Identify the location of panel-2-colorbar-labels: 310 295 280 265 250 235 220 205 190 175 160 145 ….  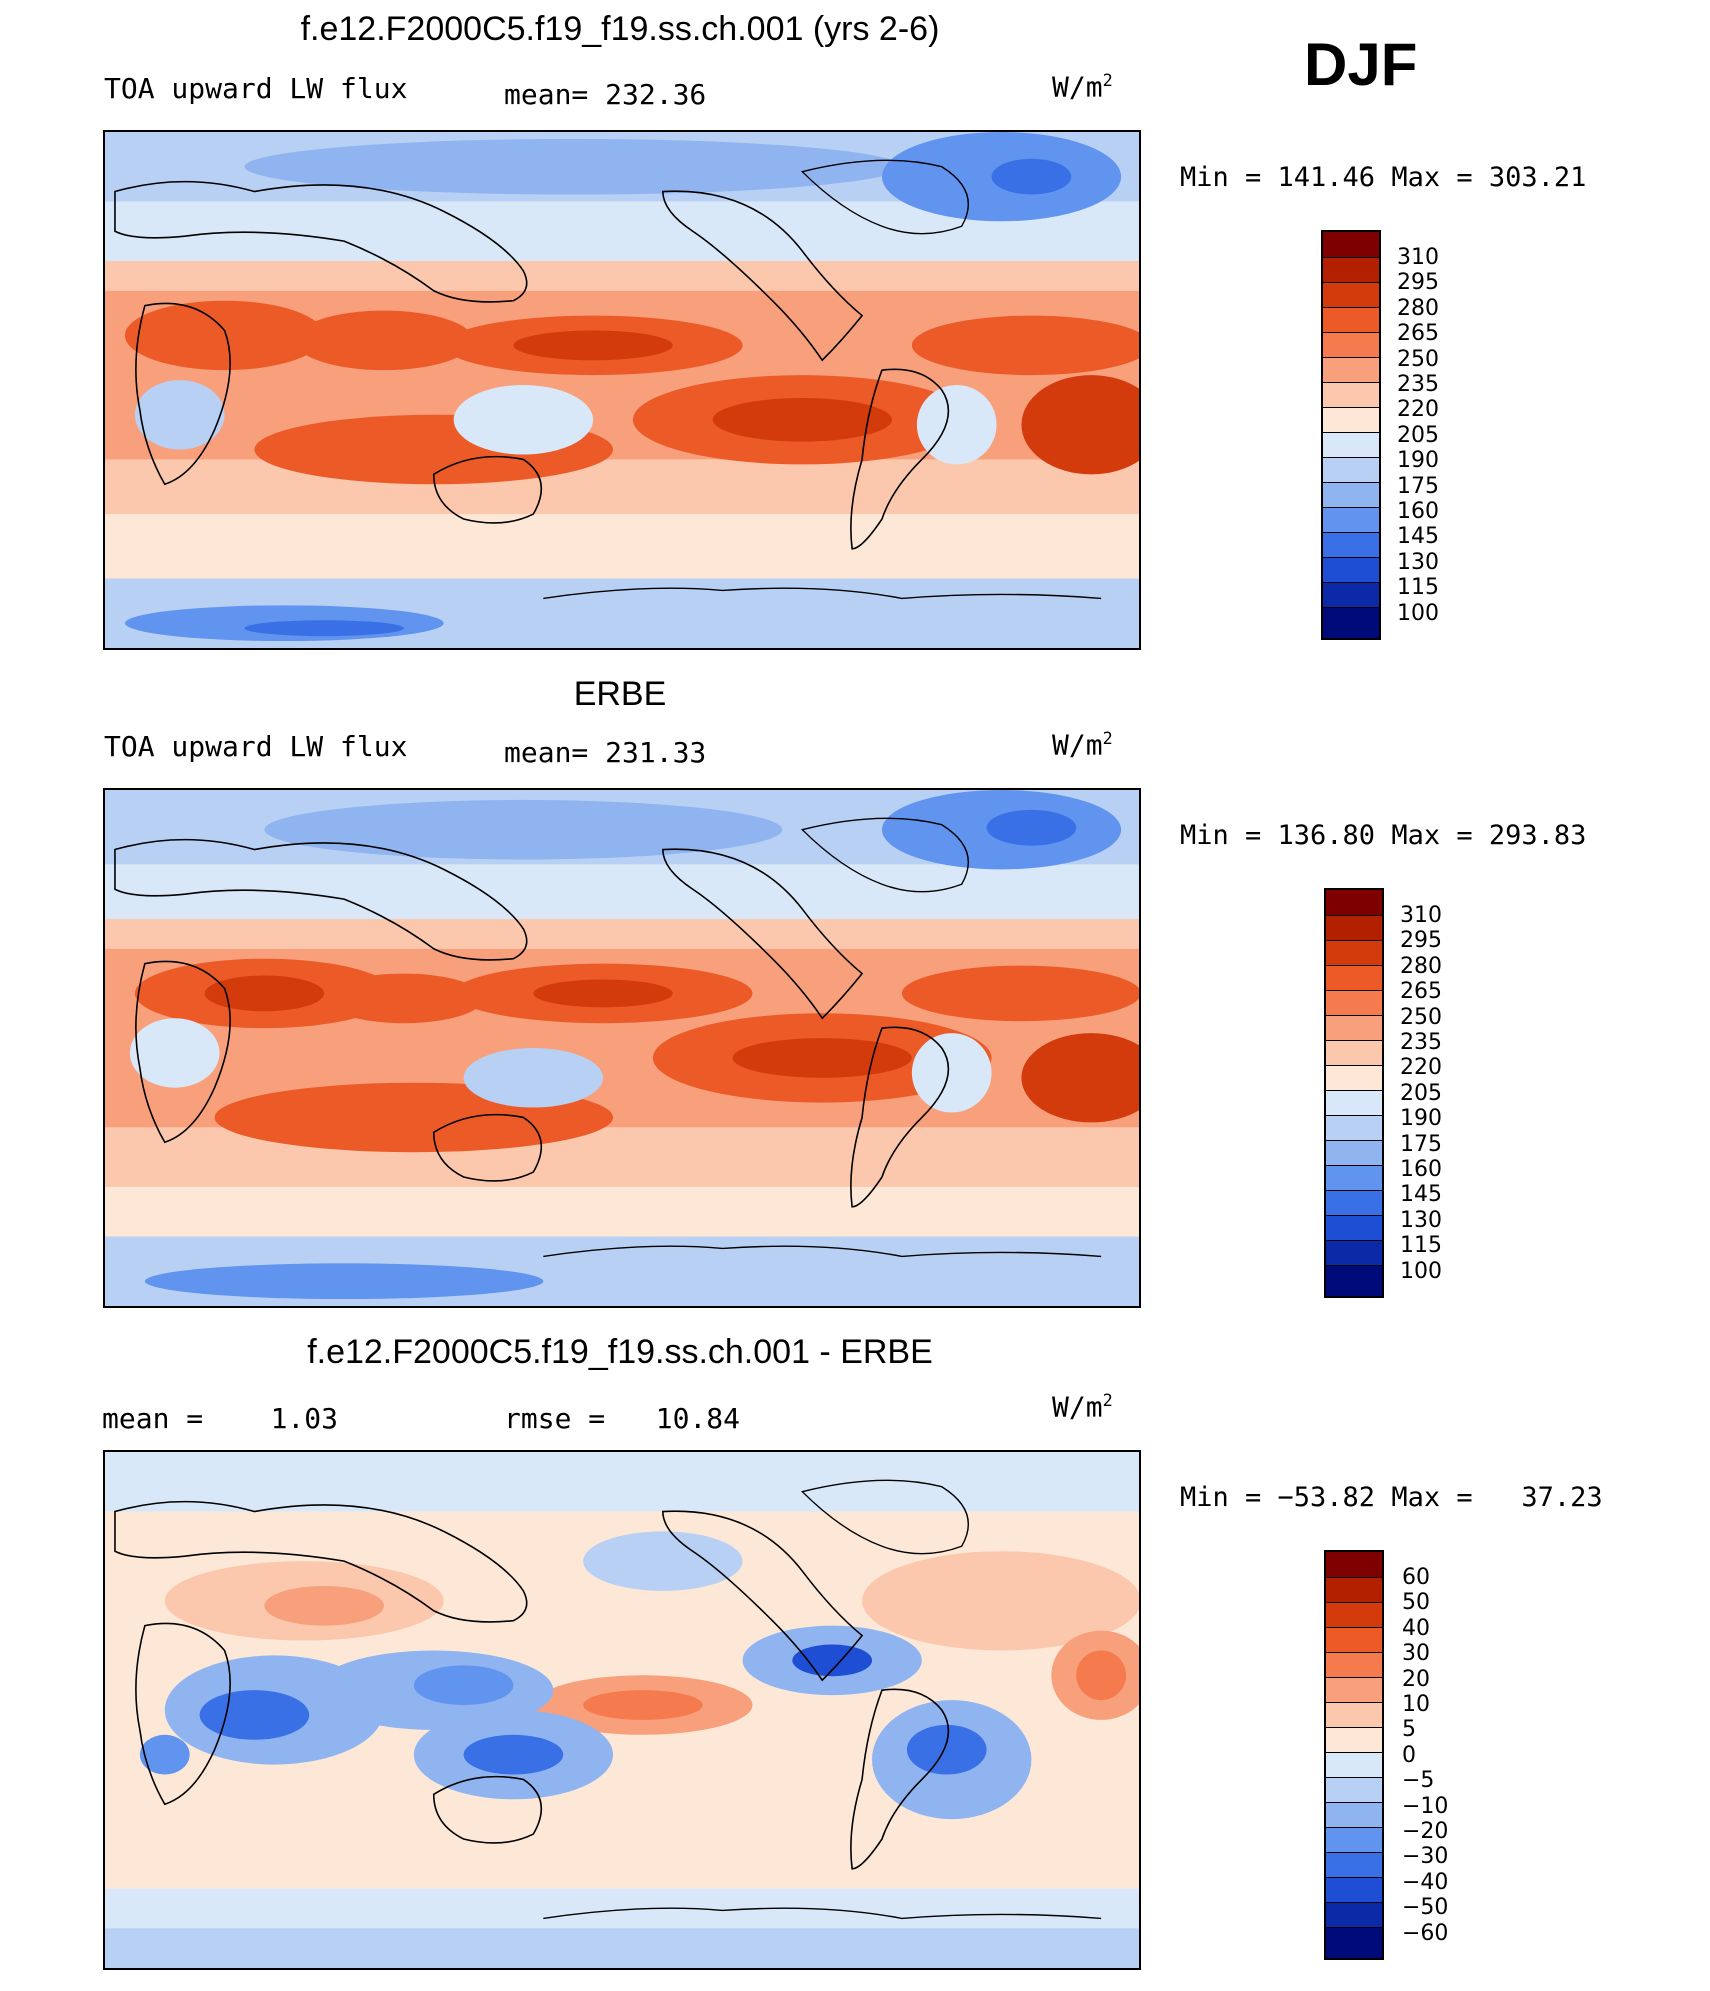
(1421, 1093).